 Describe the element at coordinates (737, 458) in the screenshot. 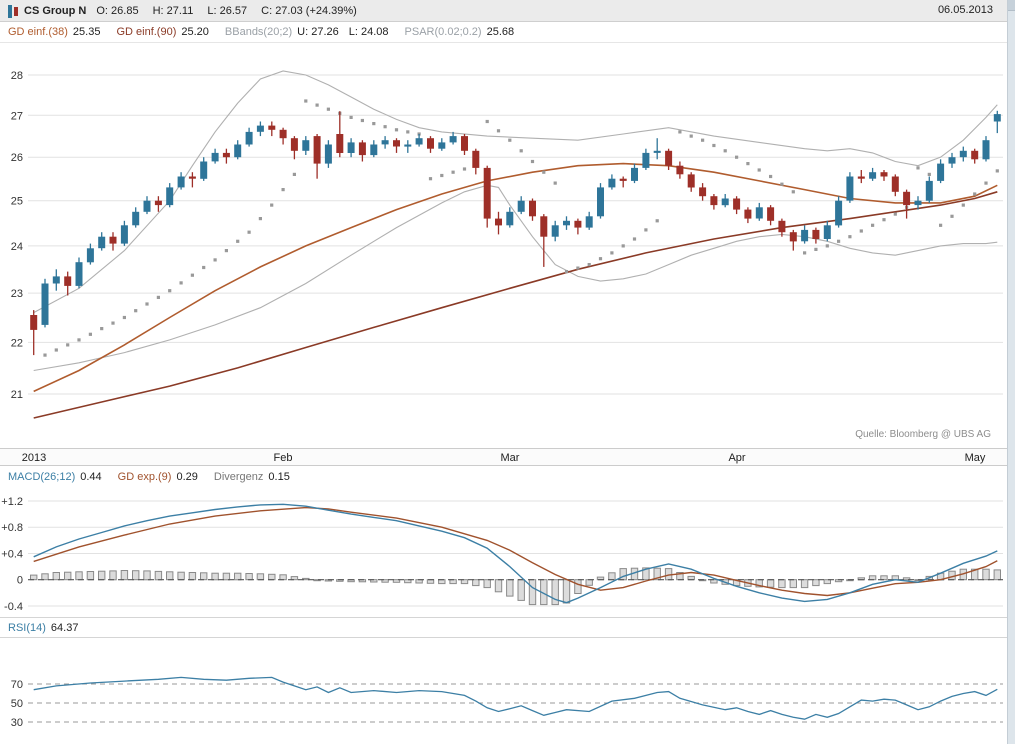

I see `time-axis-label: Apr` at that location.